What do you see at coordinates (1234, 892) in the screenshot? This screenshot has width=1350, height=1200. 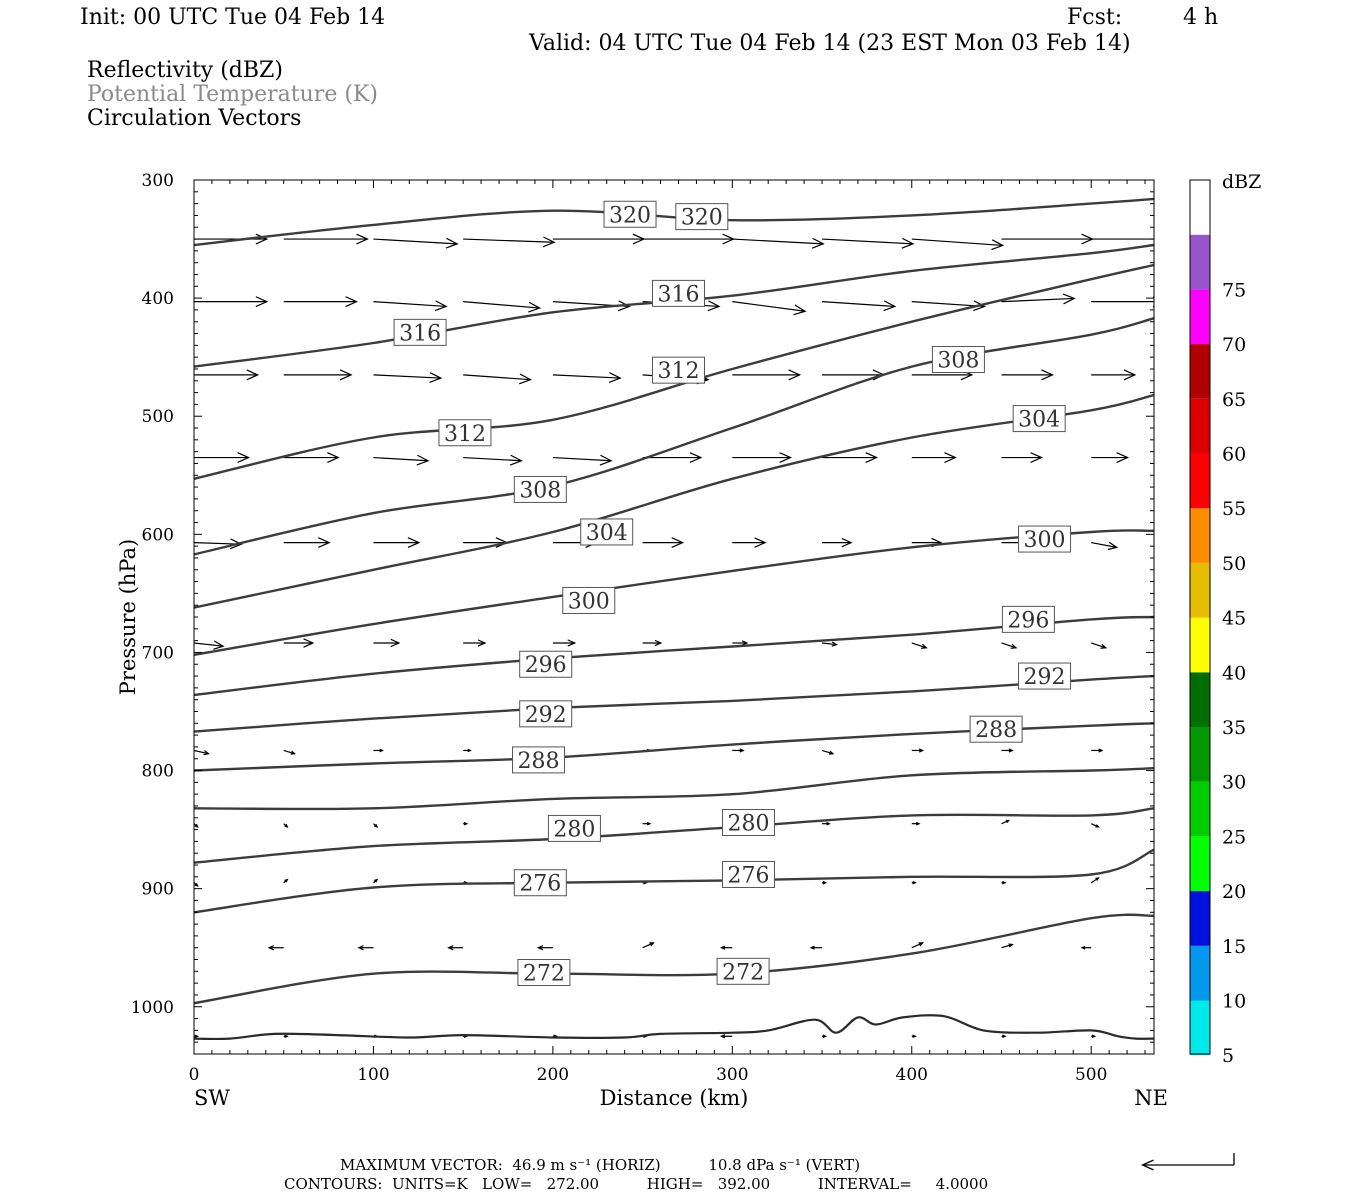 I see `colorbar-level-label: 20` at bounding box center [1234, 892].